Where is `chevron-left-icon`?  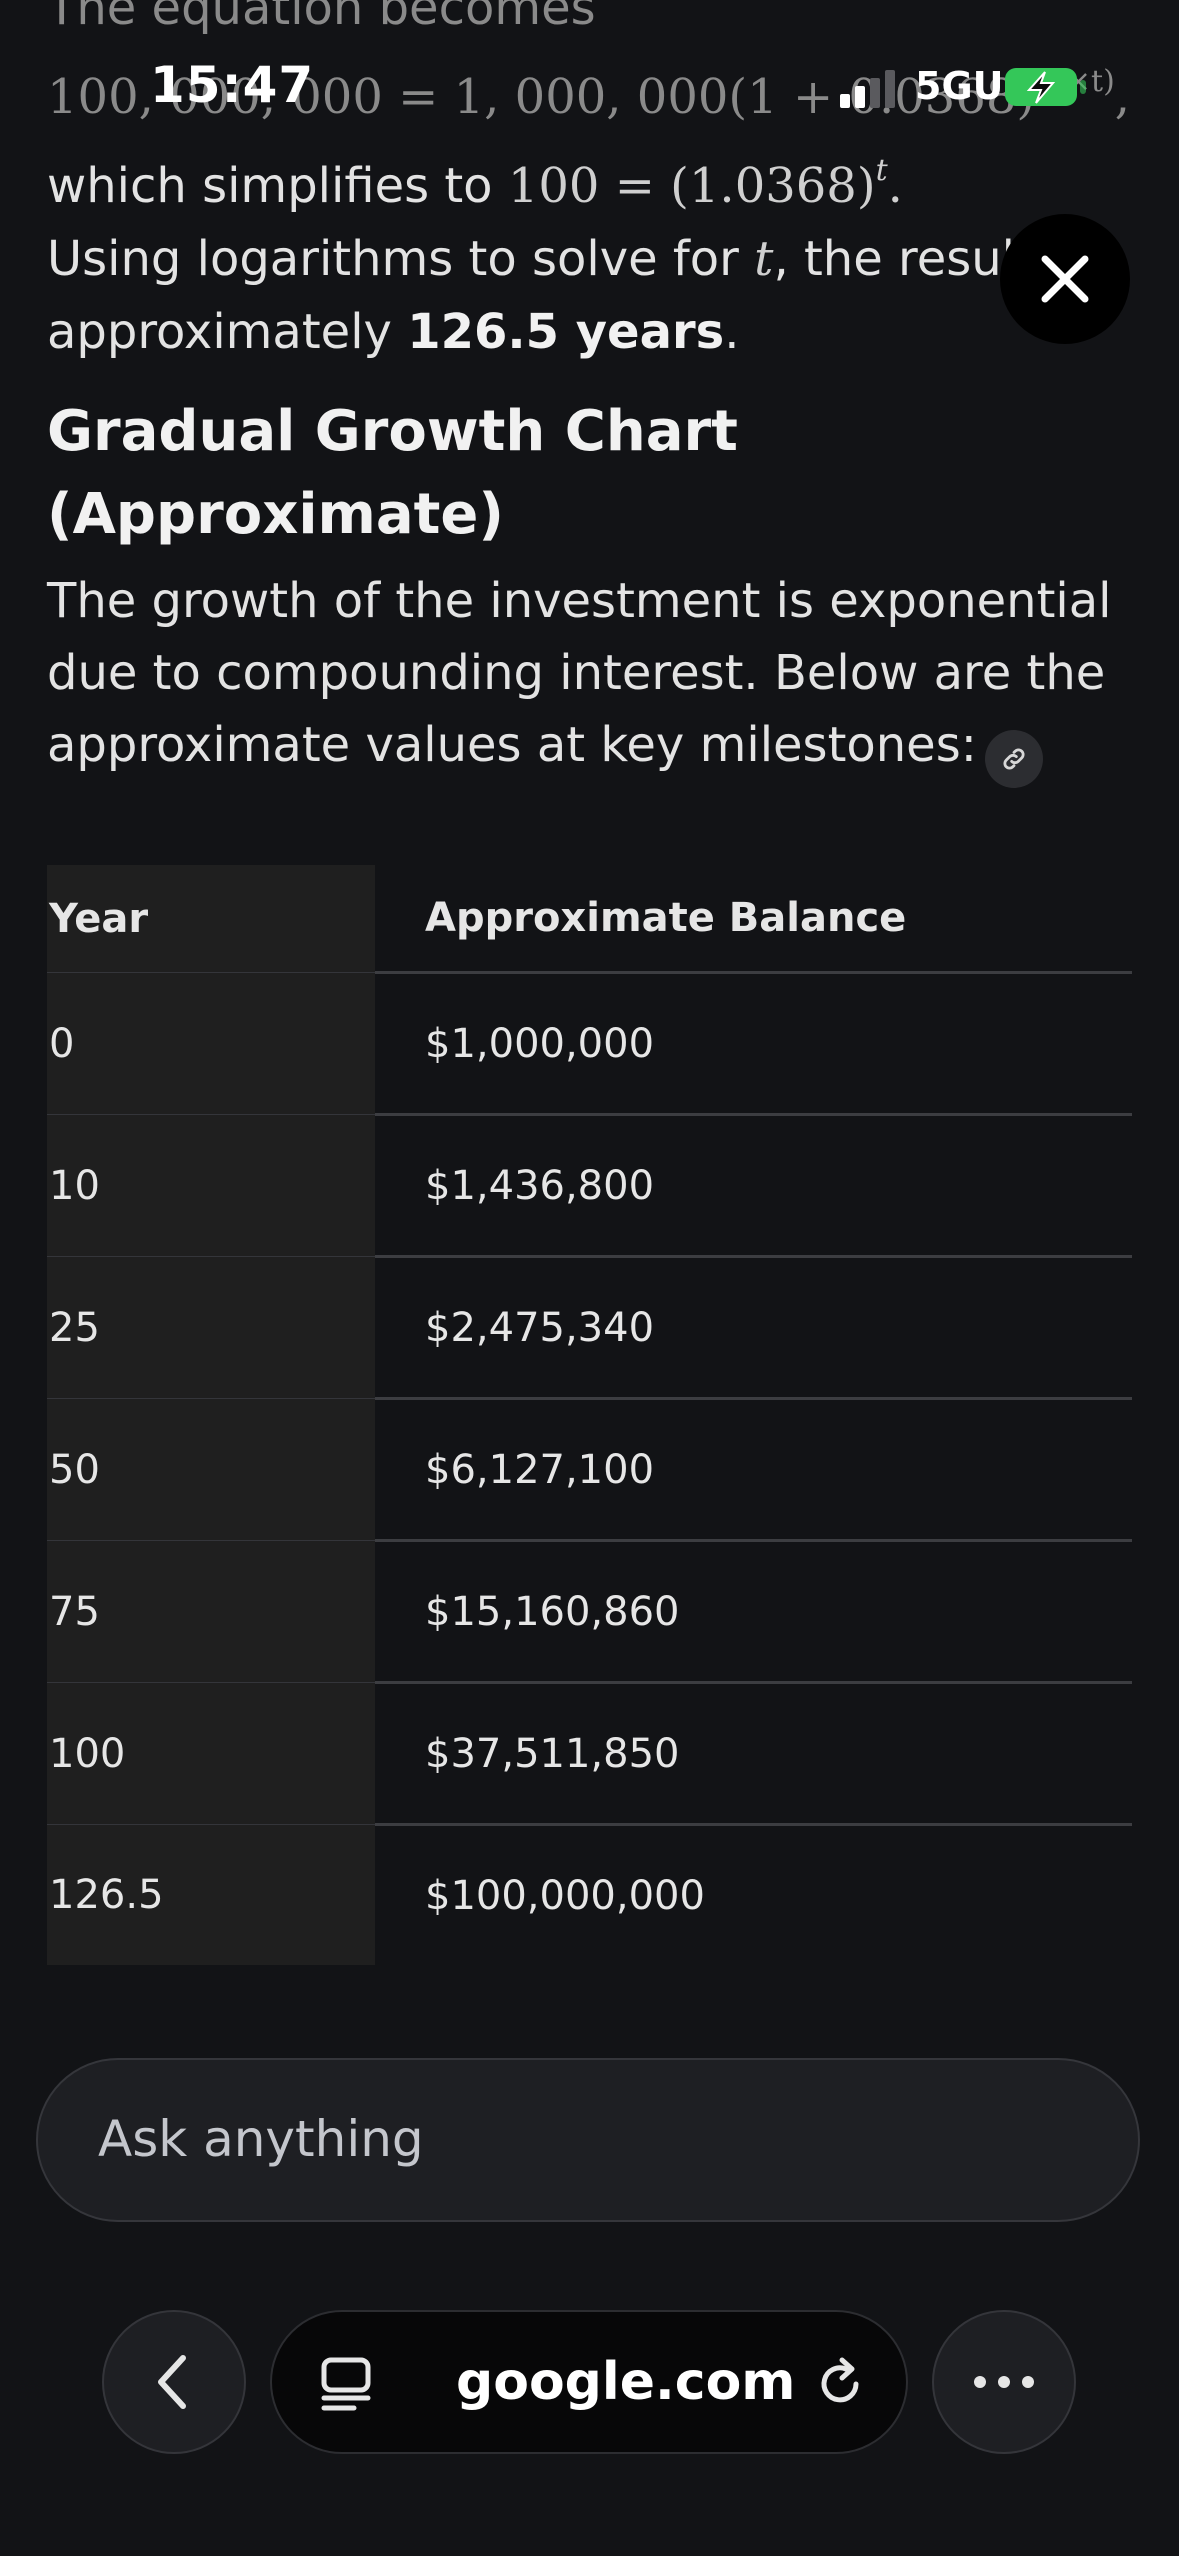 chevron-left-icon is located at coordinates (172, 2382).